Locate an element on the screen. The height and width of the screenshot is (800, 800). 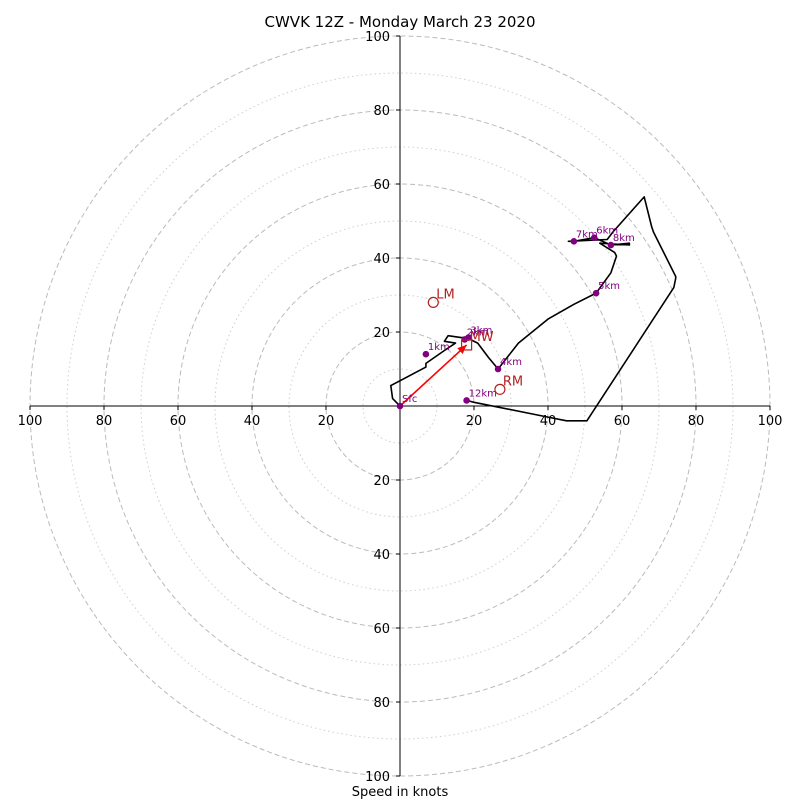
height-point-1km is located at coordinates (426, 354).